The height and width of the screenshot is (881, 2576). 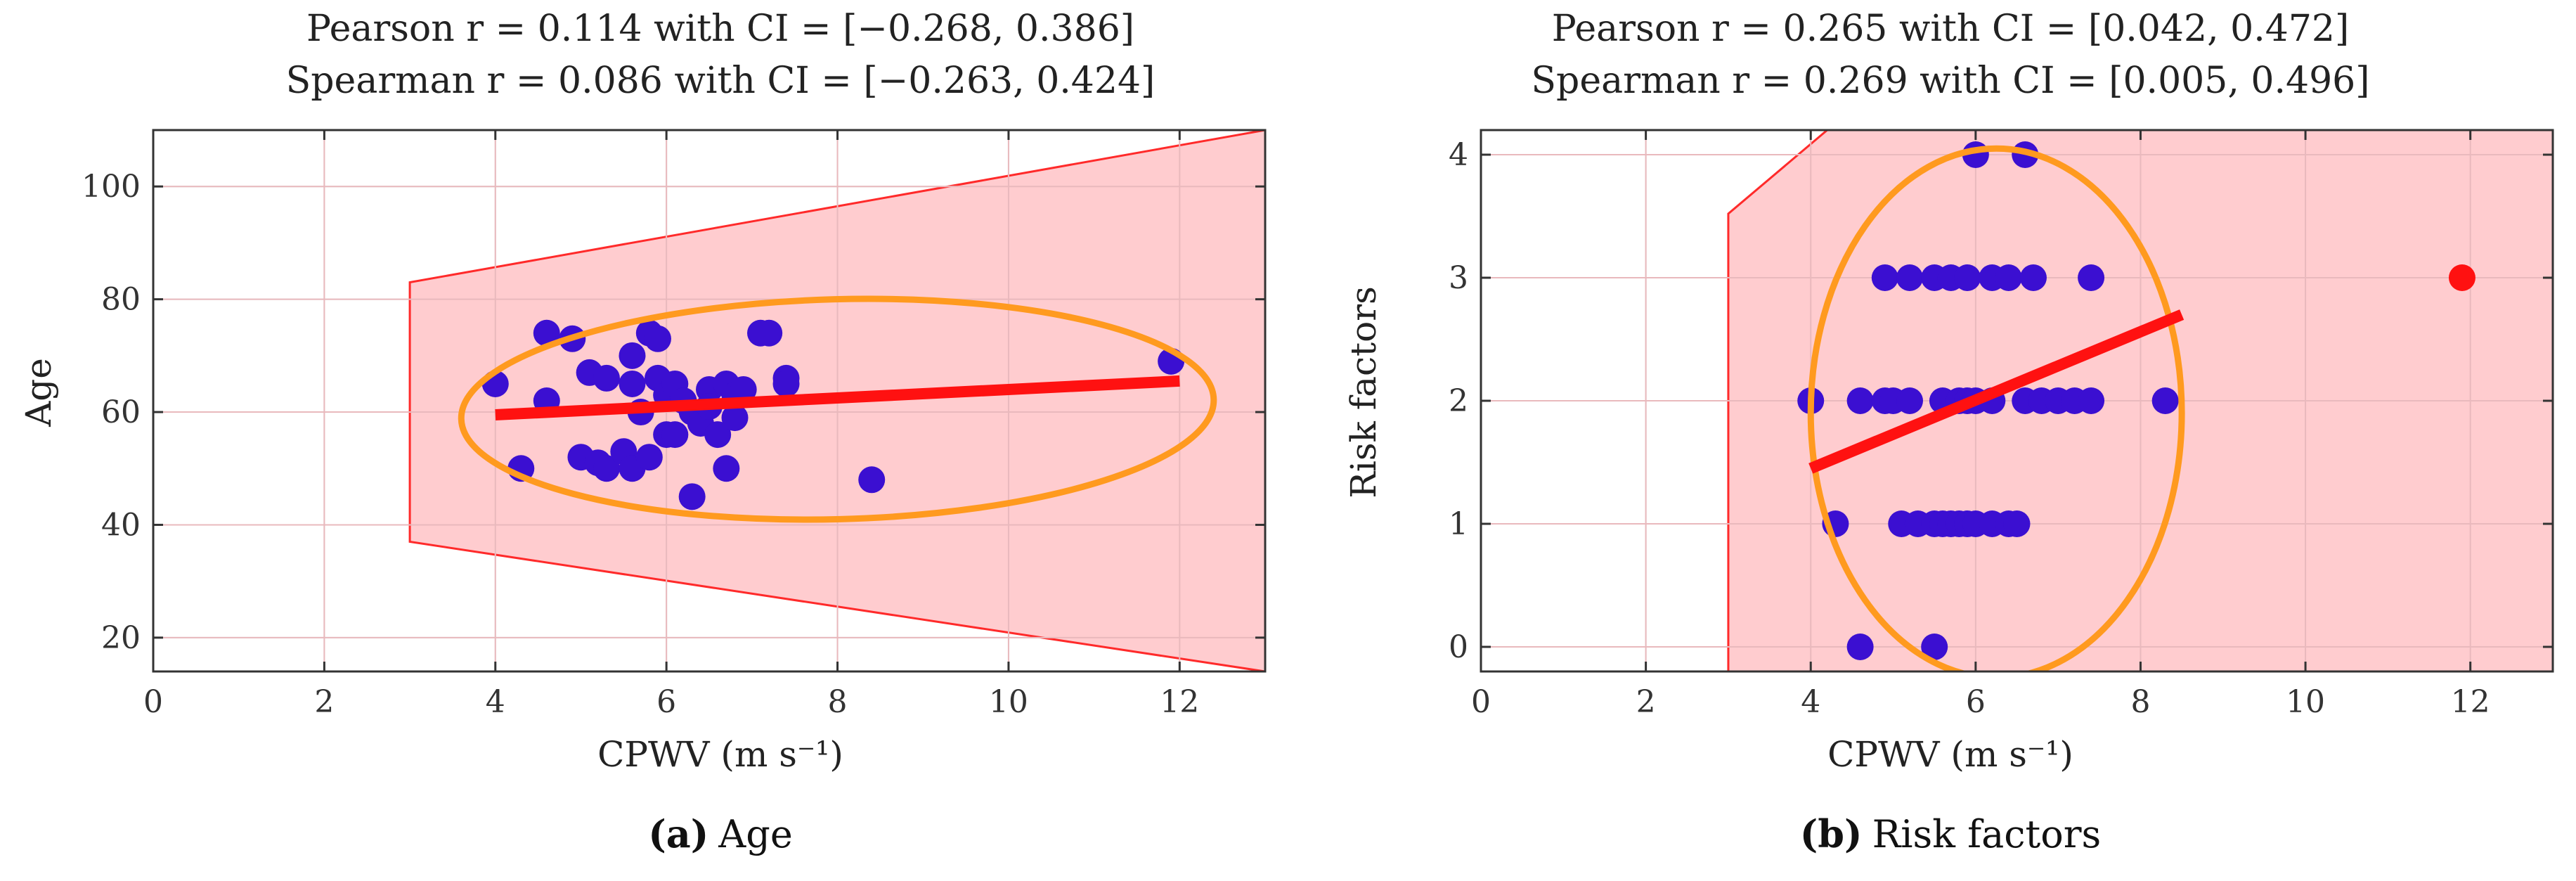 I want to click on panel-caption-letter: (b), so click(x=1832, y=834).